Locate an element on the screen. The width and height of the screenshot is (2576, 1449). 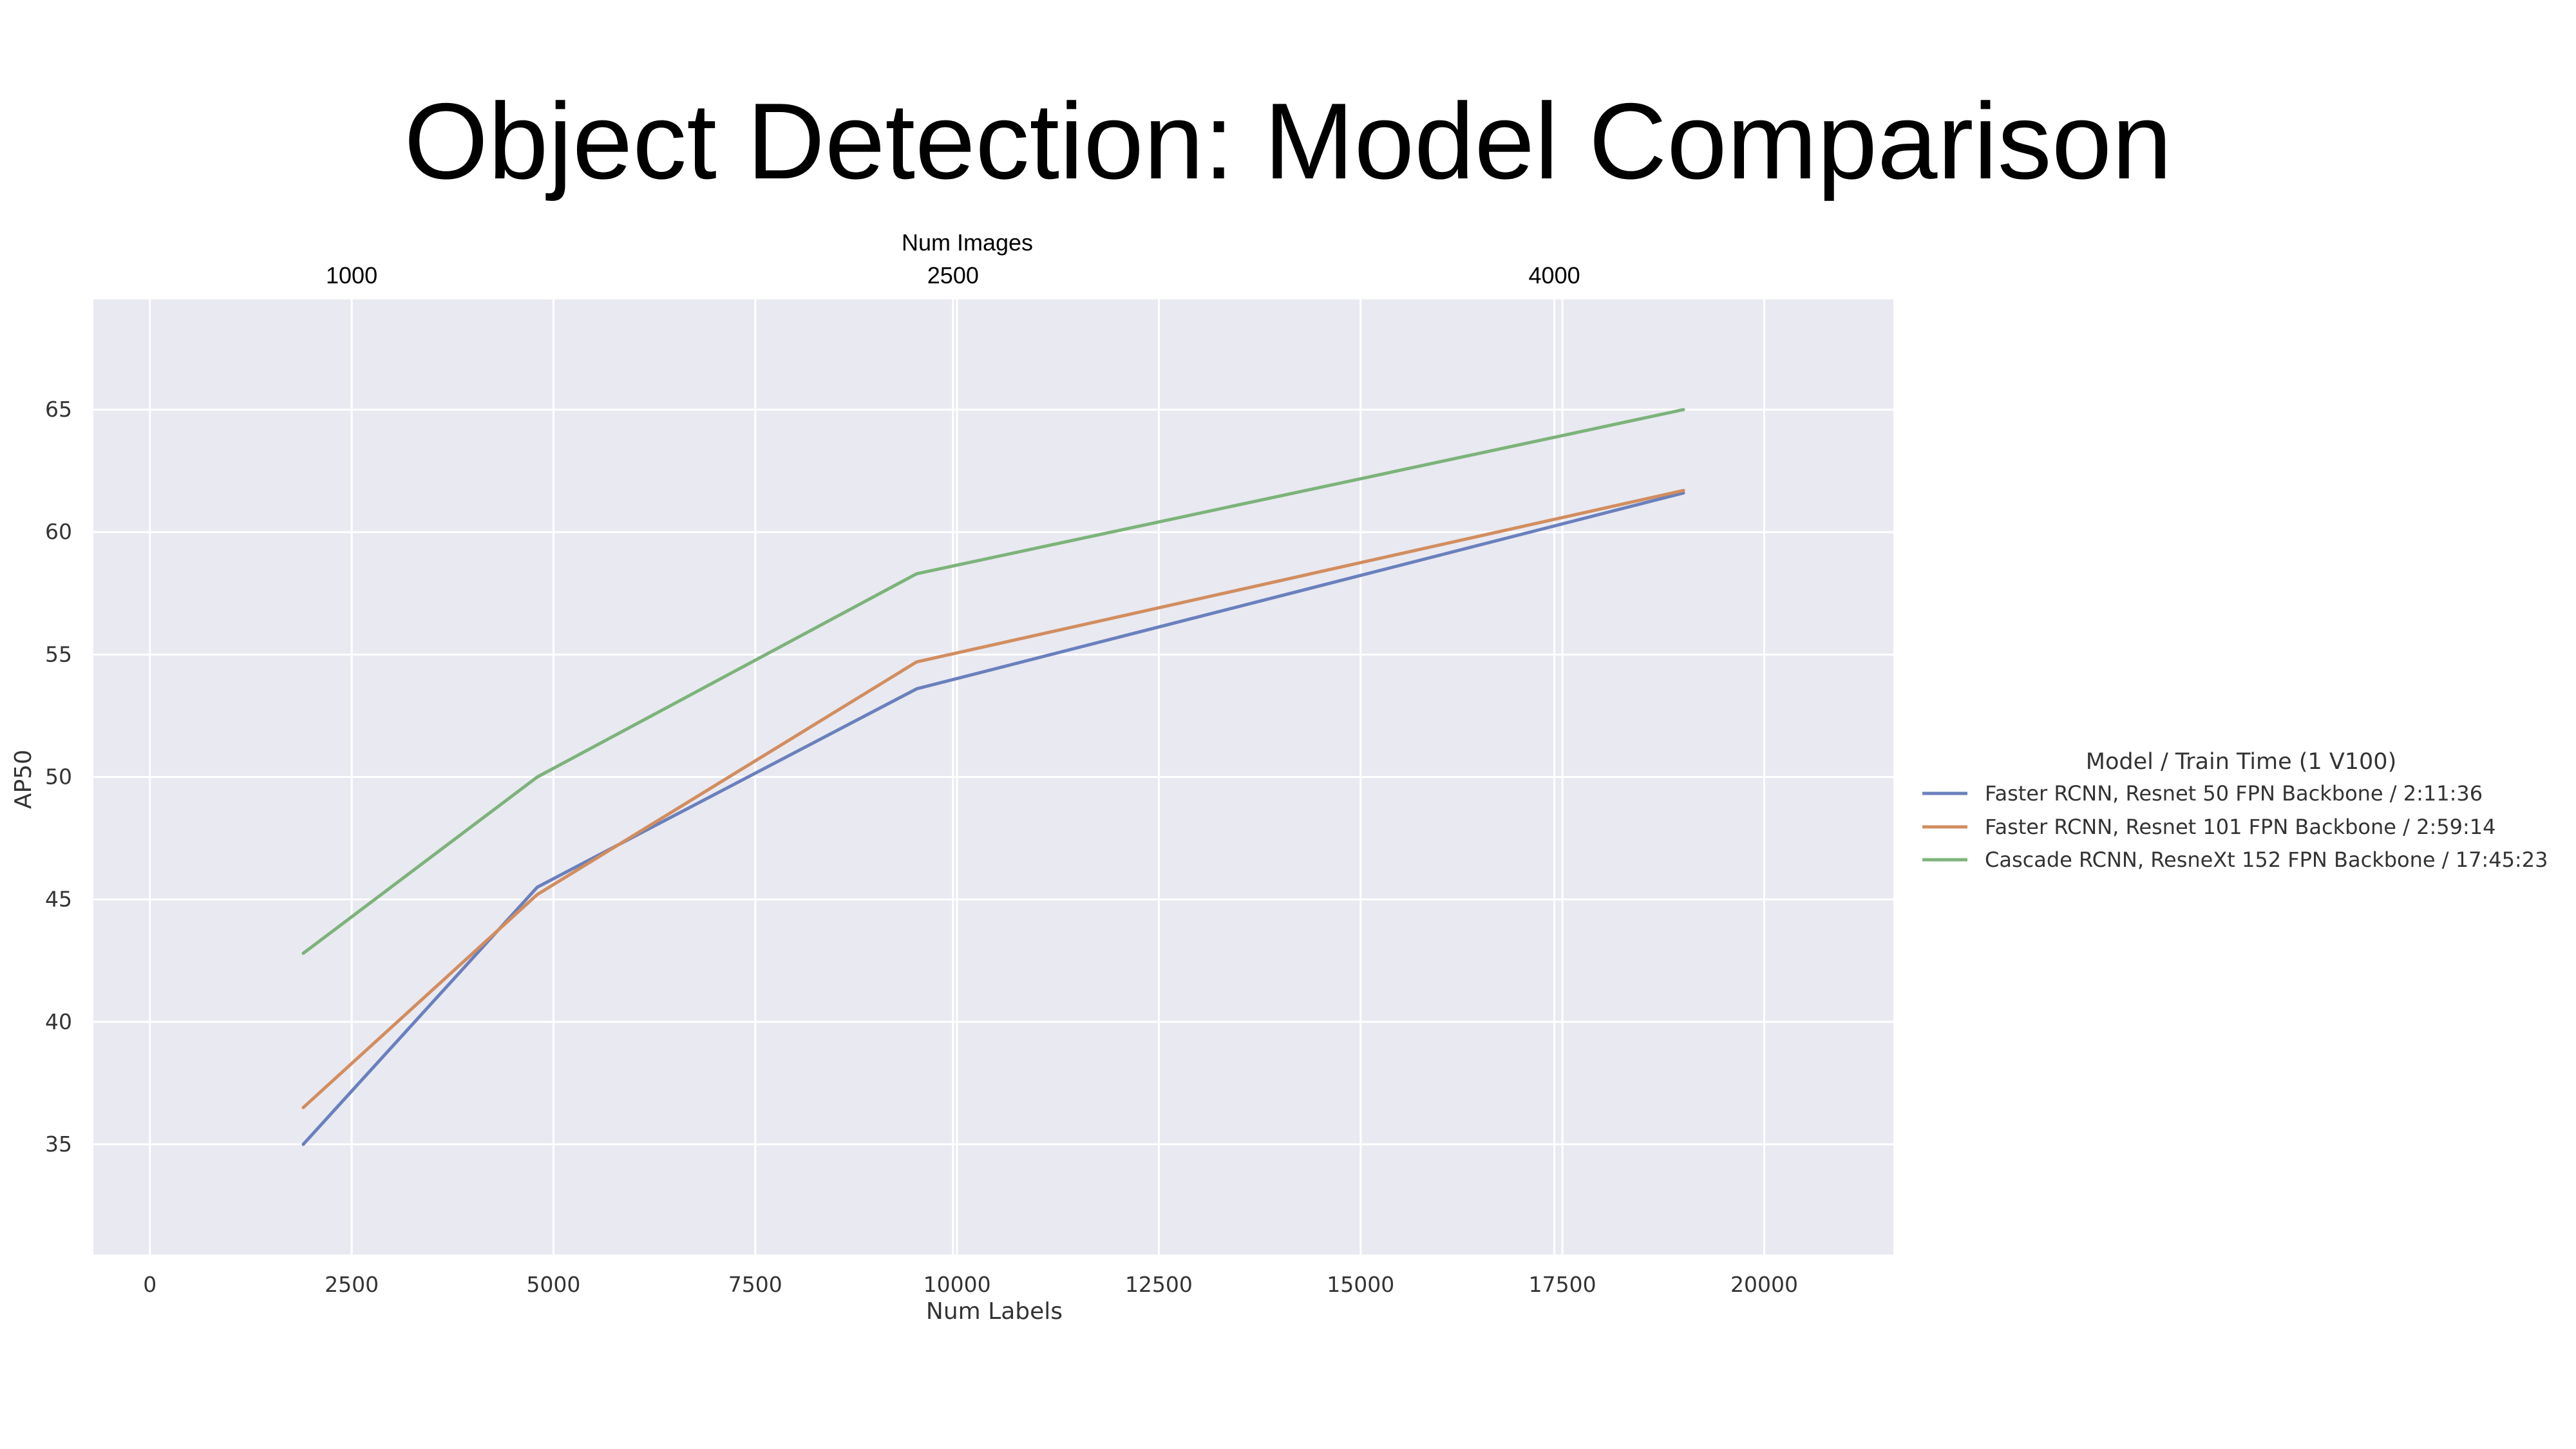
top-tick-label: 1000 is located at coordinates (351, 275).